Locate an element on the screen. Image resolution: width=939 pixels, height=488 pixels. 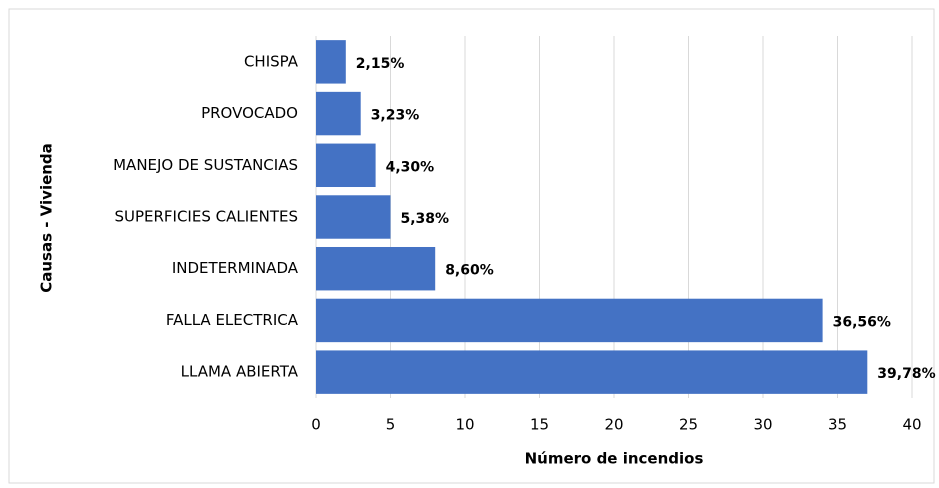
x-tick-label: 40 is located at coordinates (911, 425).